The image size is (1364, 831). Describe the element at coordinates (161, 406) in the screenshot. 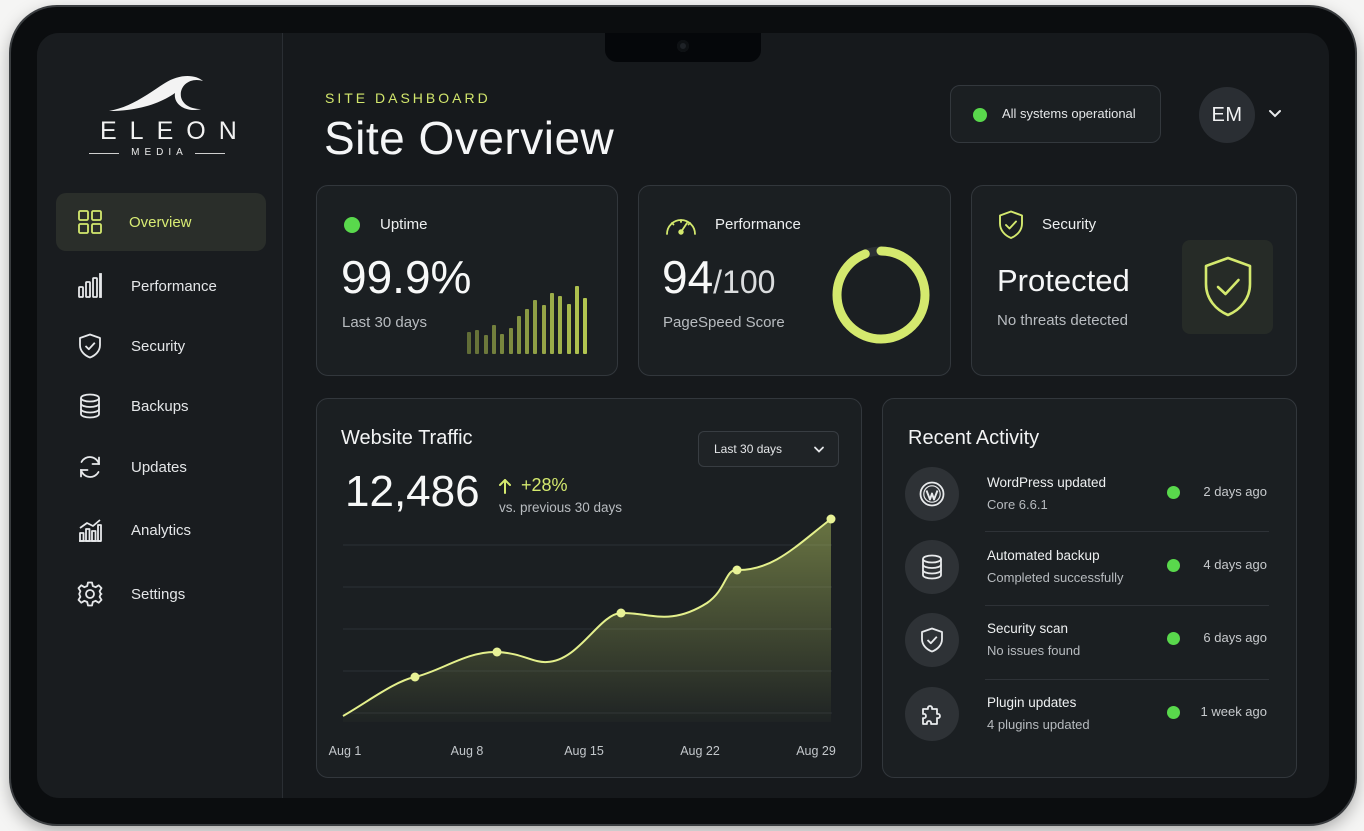

I see `sidebar-item-backups: Backups` at that location.